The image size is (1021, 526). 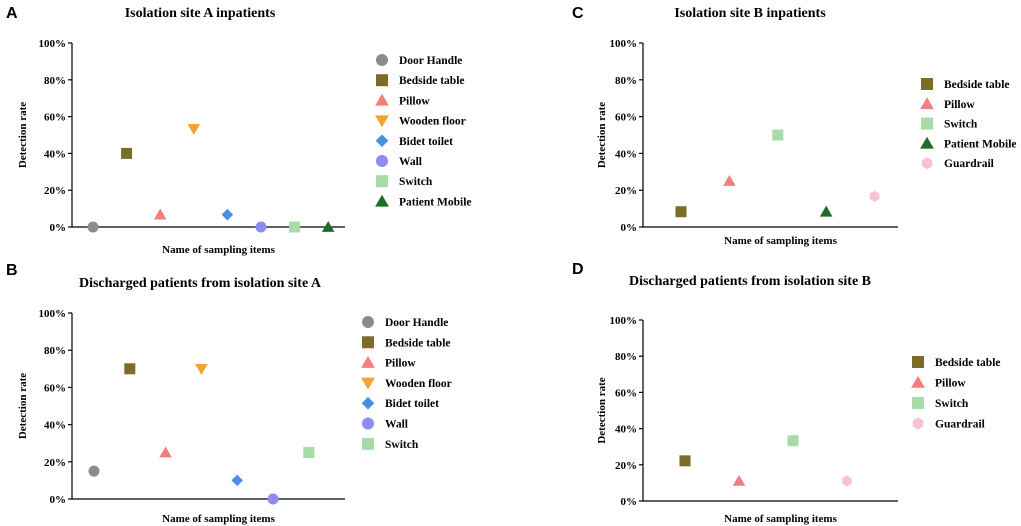 What do you see at coordinates (194, 129) in the screenshot?
I see `data-point-wooden-floor` at bounding box center [194, 129].